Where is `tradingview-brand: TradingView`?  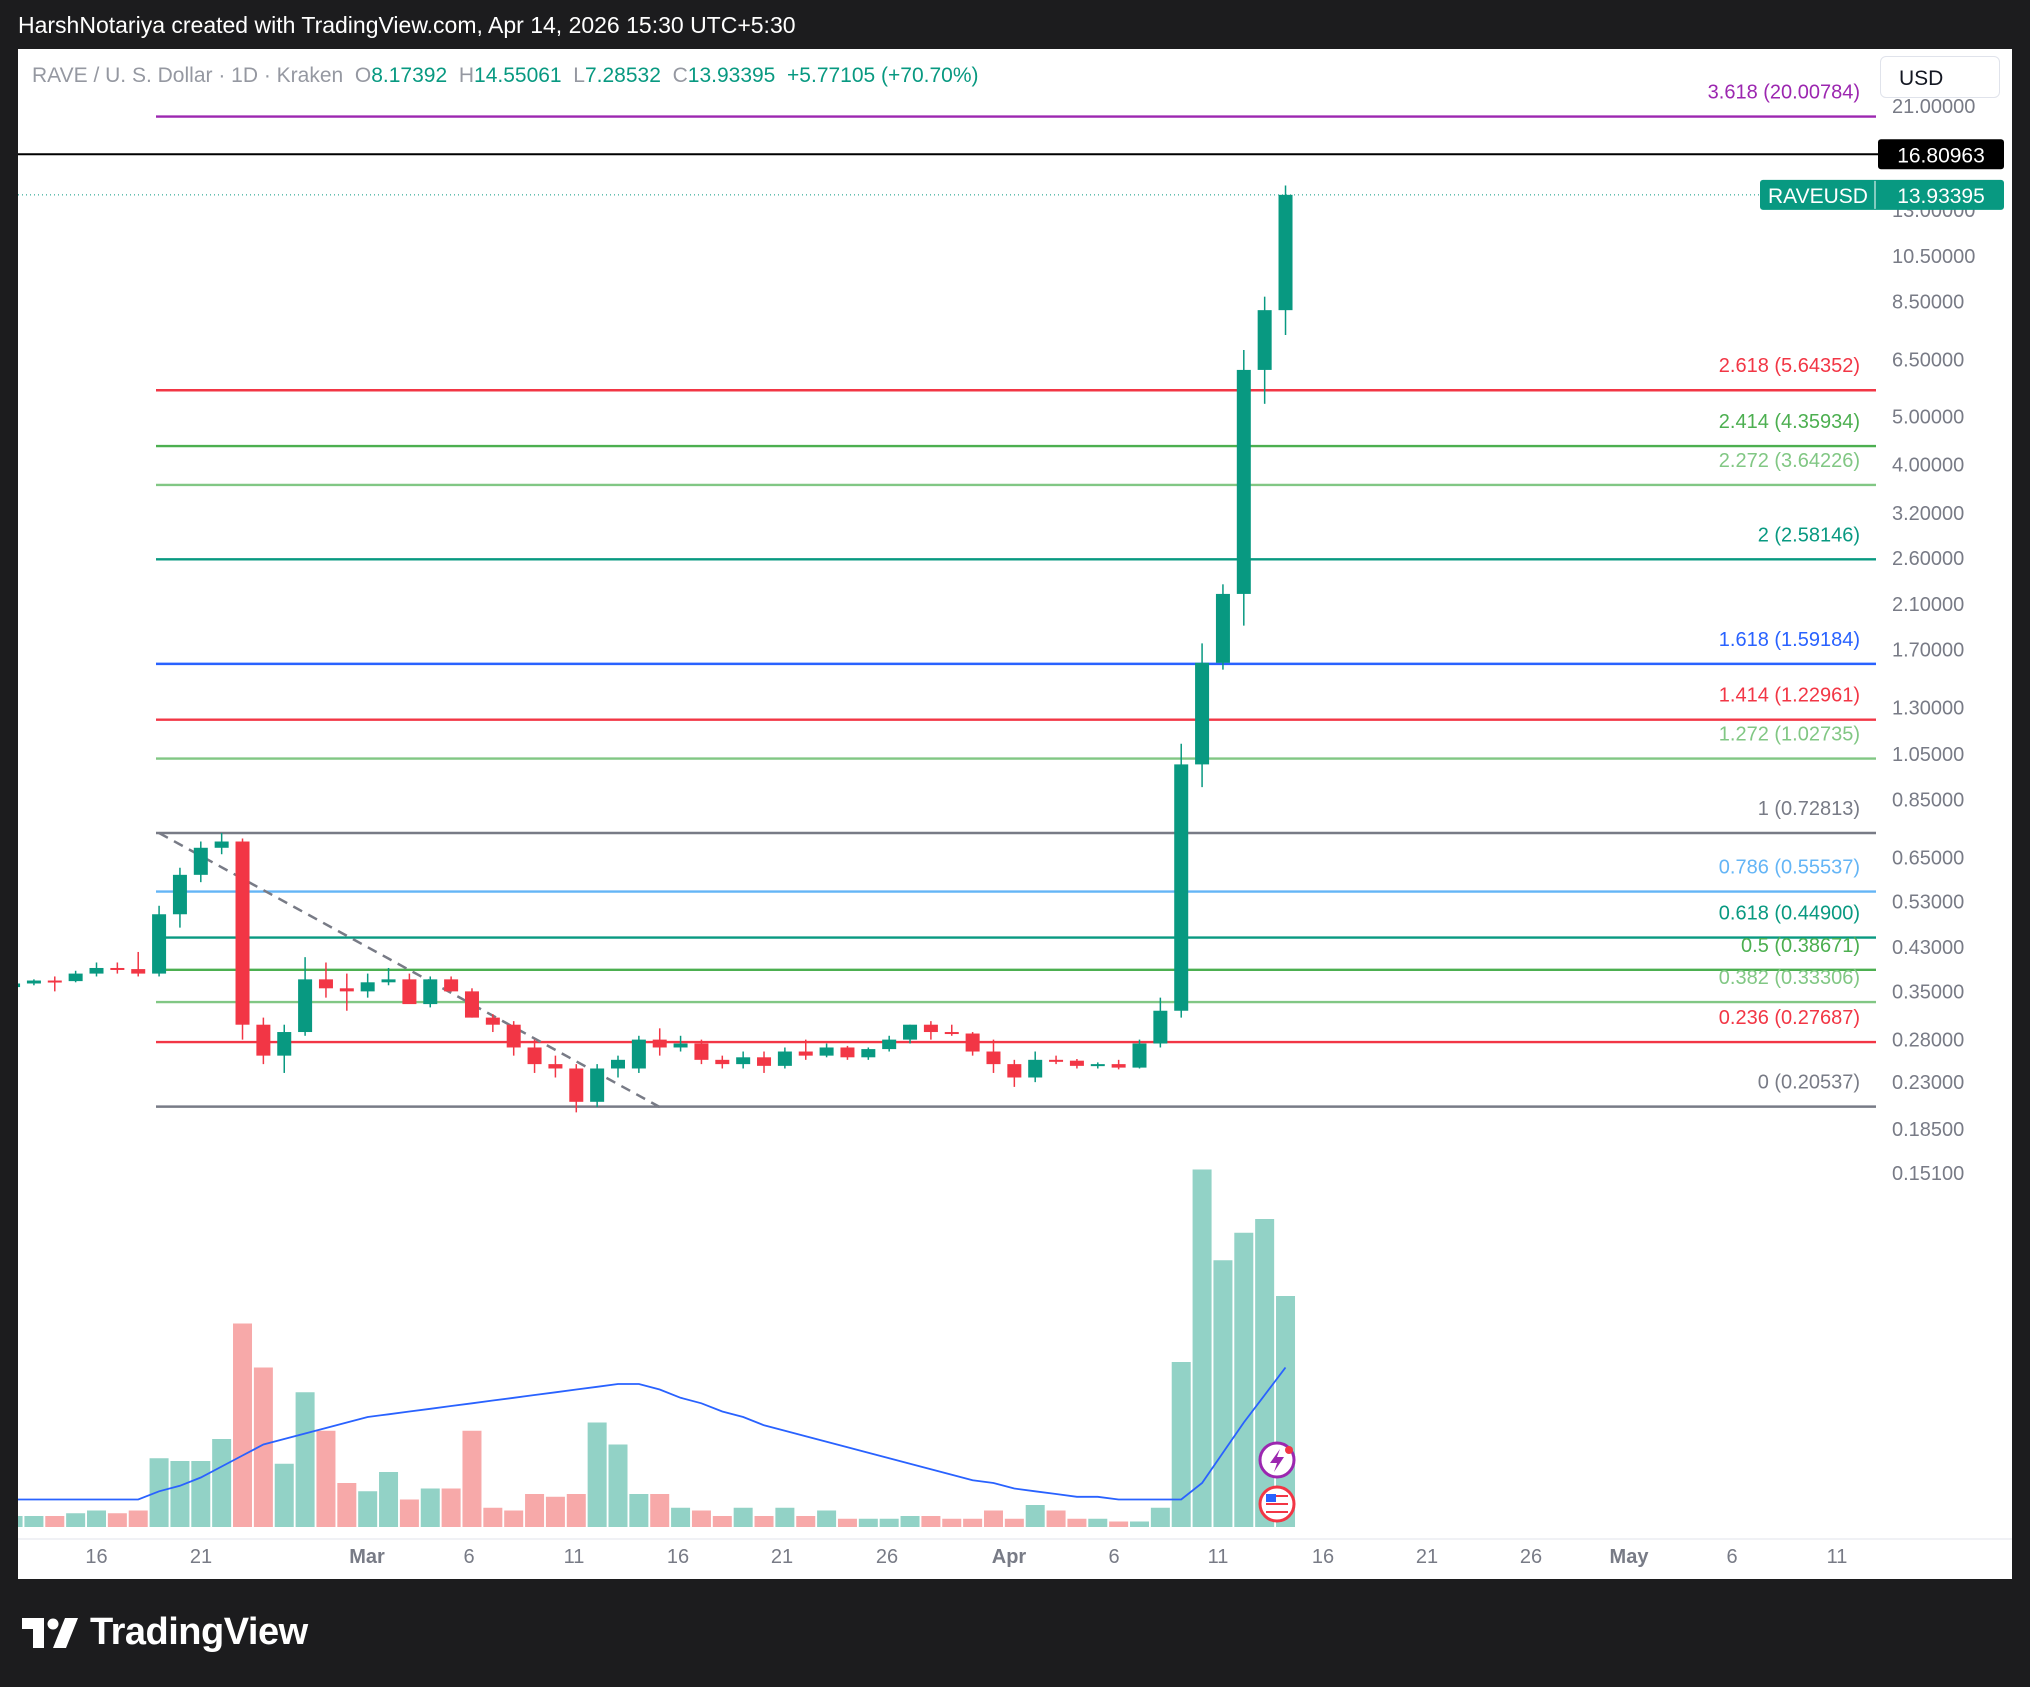 tradingview-brand: TradingView is located at coordinates (165, 1632).